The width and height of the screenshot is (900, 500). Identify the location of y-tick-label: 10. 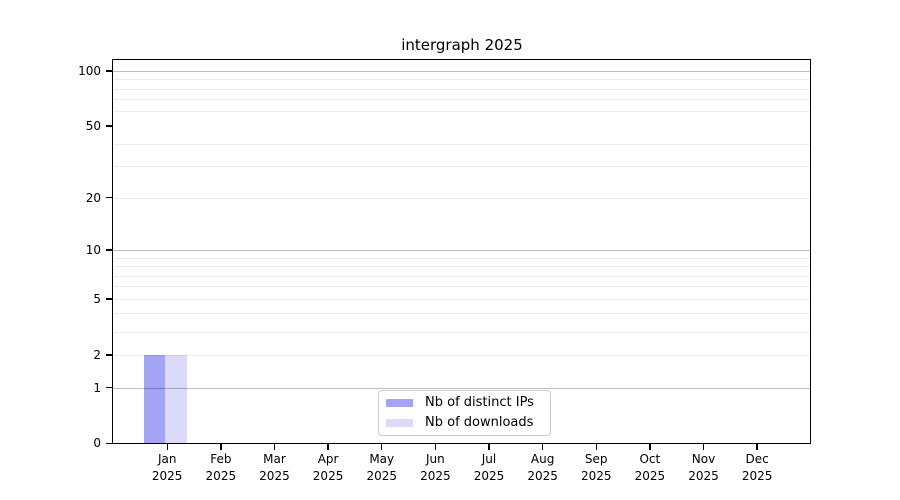
(93, 249).